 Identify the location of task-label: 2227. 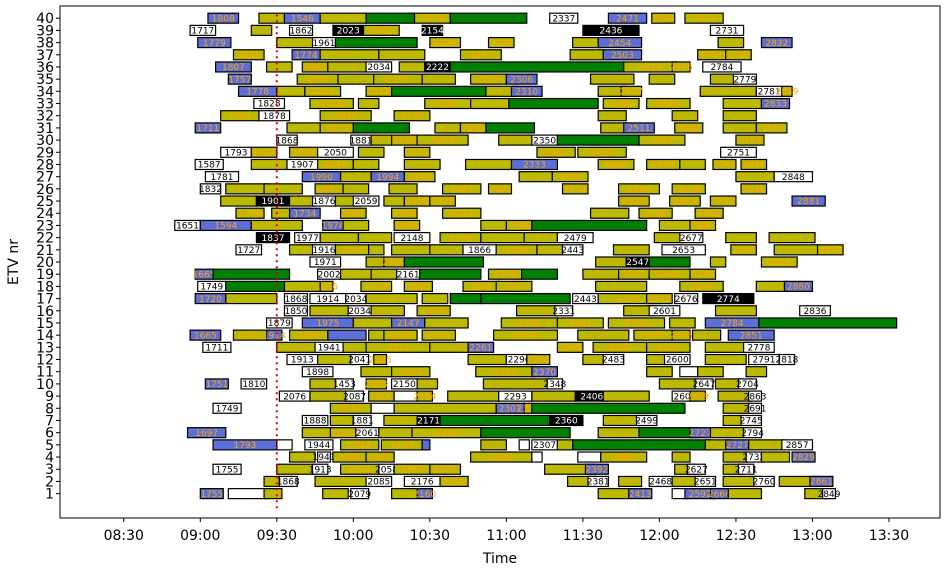
(445, 470).